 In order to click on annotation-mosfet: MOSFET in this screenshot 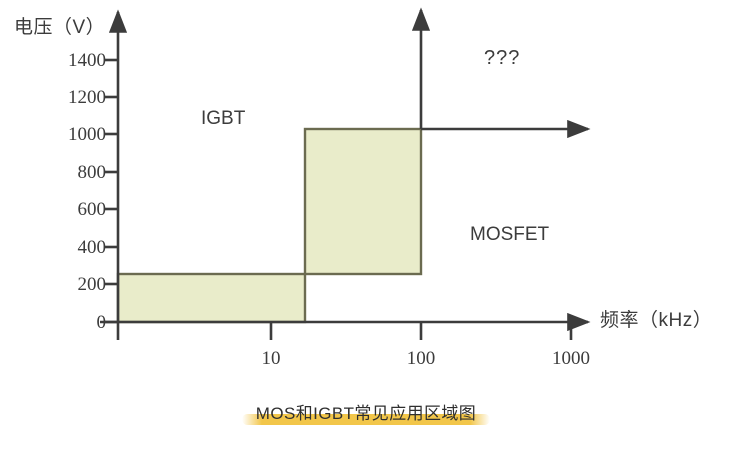, I will do `click(510, 234)`.